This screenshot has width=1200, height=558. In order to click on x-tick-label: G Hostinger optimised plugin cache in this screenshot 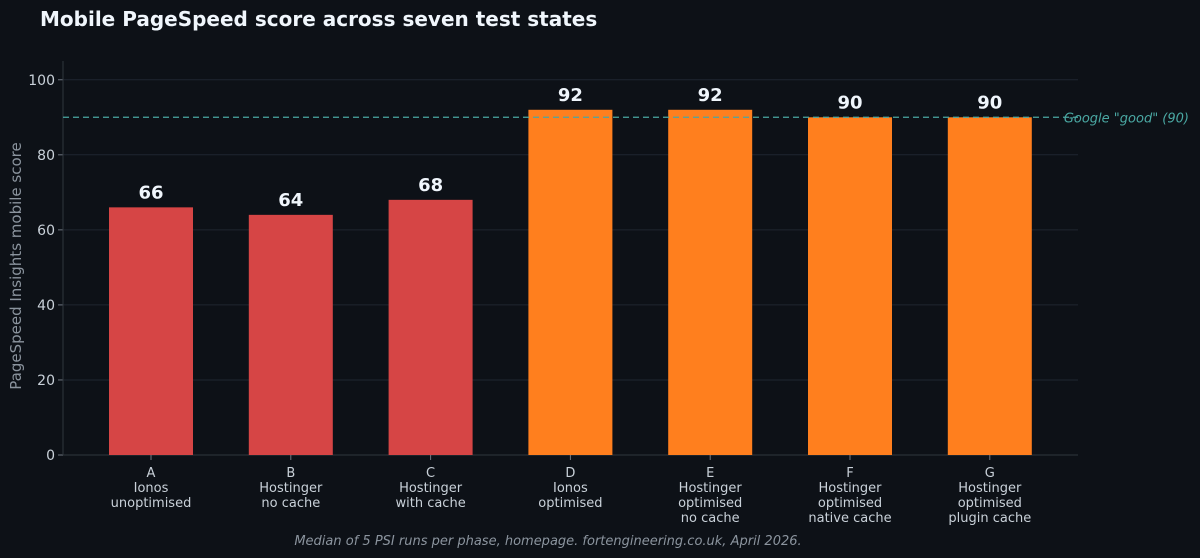, I will do `click(989, 496)`.